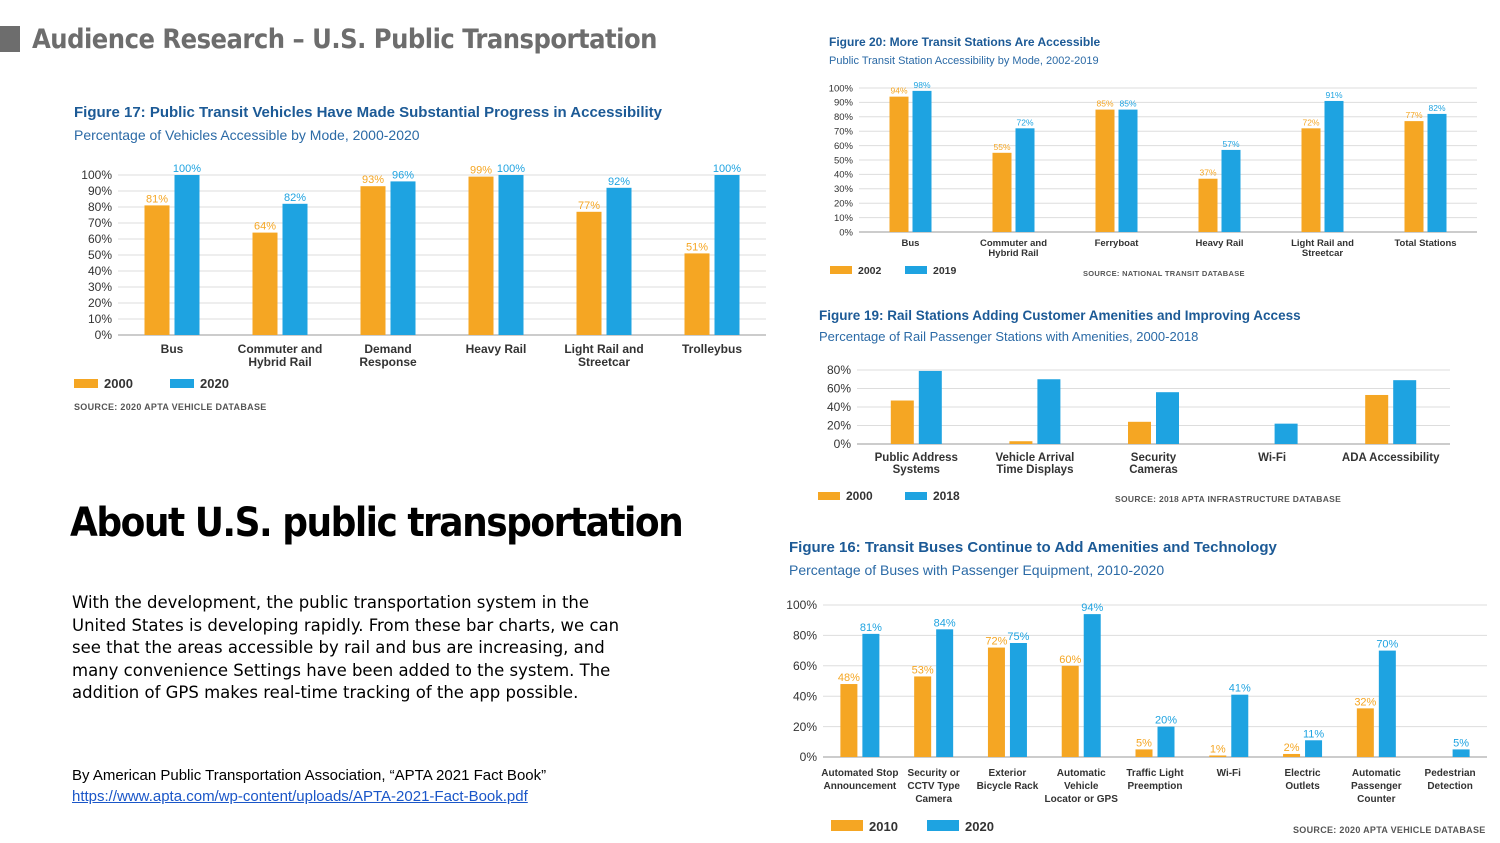 The image size is (1500, 843). I want to click on category-label: Automated Stop Announcement, so click(859, 780).